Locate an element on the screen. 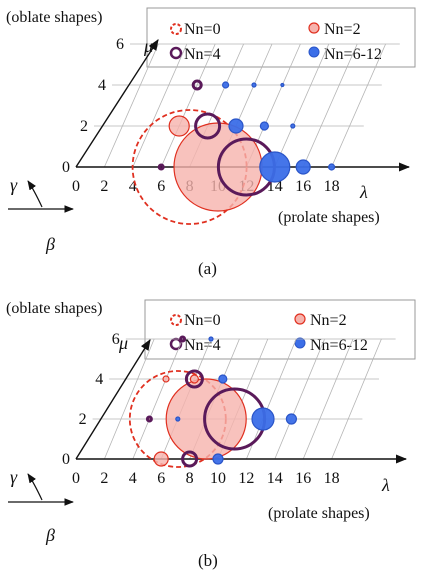  x-tick-label: 8 is located at coordinates (190, 478).